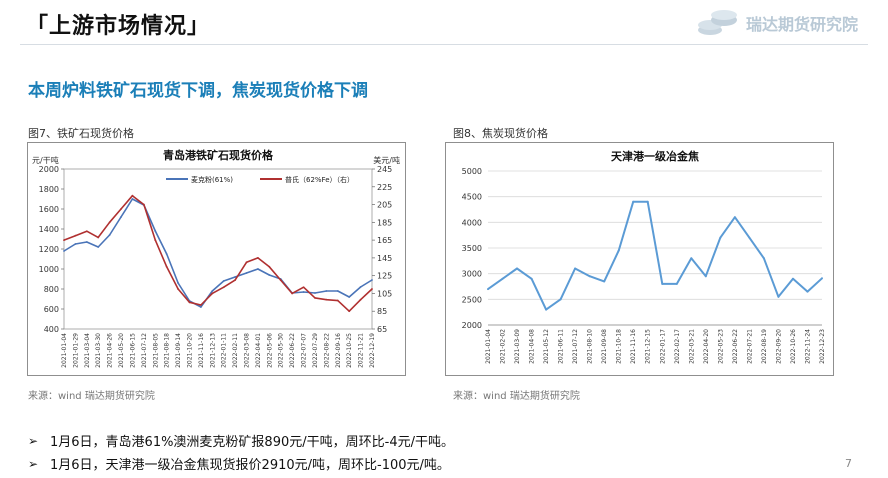  I want to click on x-tick-label: 2021-08-10, so click(590, 346).